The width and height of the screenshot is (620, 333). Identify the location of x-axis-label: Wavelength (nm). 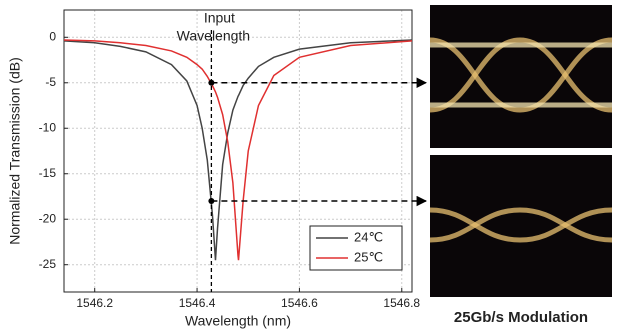
(238, 321).